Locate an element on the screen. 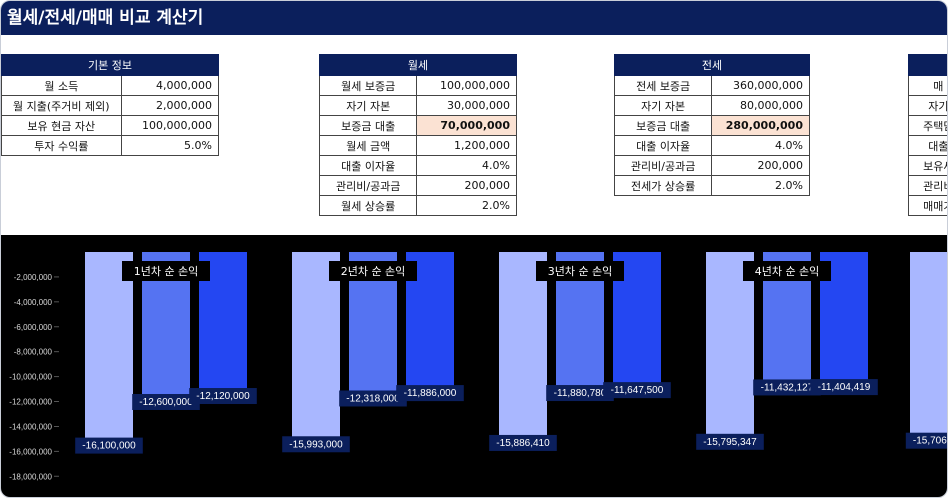 The width and height of the screenshot is (948, 498). data-label: -11,647,500 is located at coordinates (637, 390).